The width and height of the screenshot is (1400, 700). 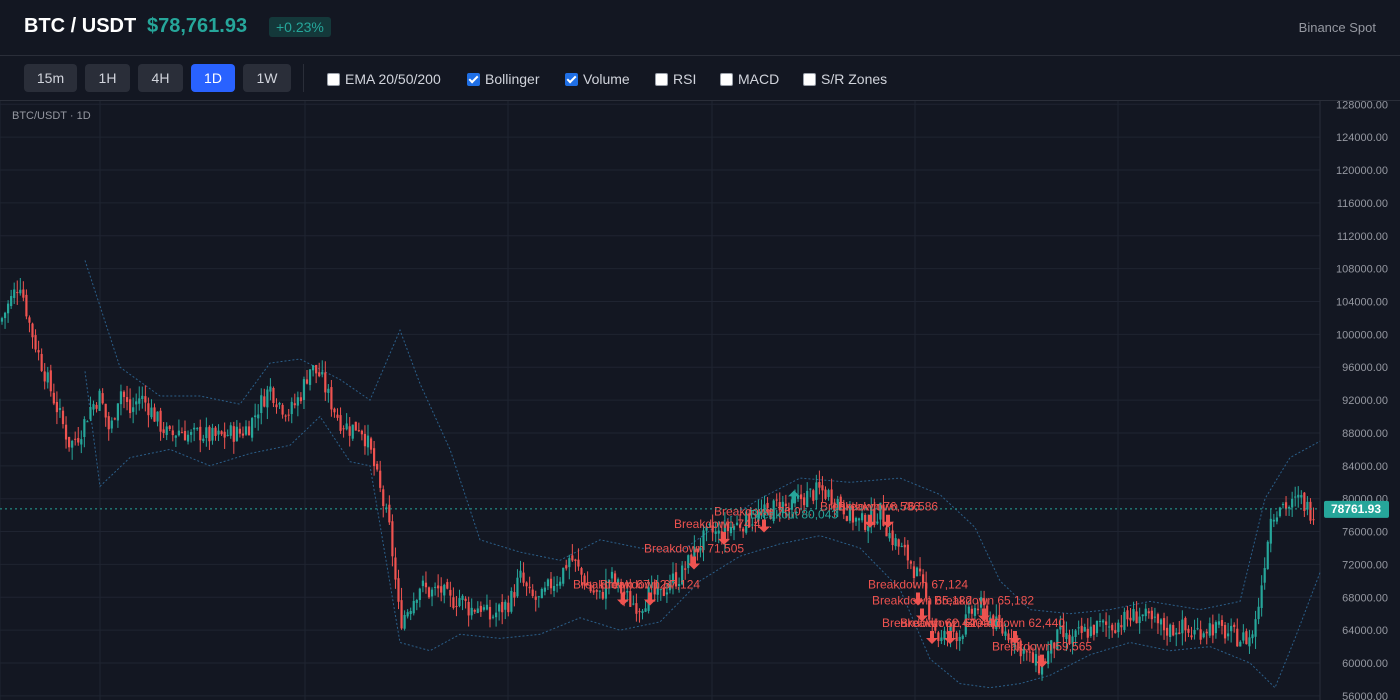 What do you see at coordinates (160, 78) in the screenshot?
I see `timeframe-4h-button: 4H` at bounding box center [160, 78].